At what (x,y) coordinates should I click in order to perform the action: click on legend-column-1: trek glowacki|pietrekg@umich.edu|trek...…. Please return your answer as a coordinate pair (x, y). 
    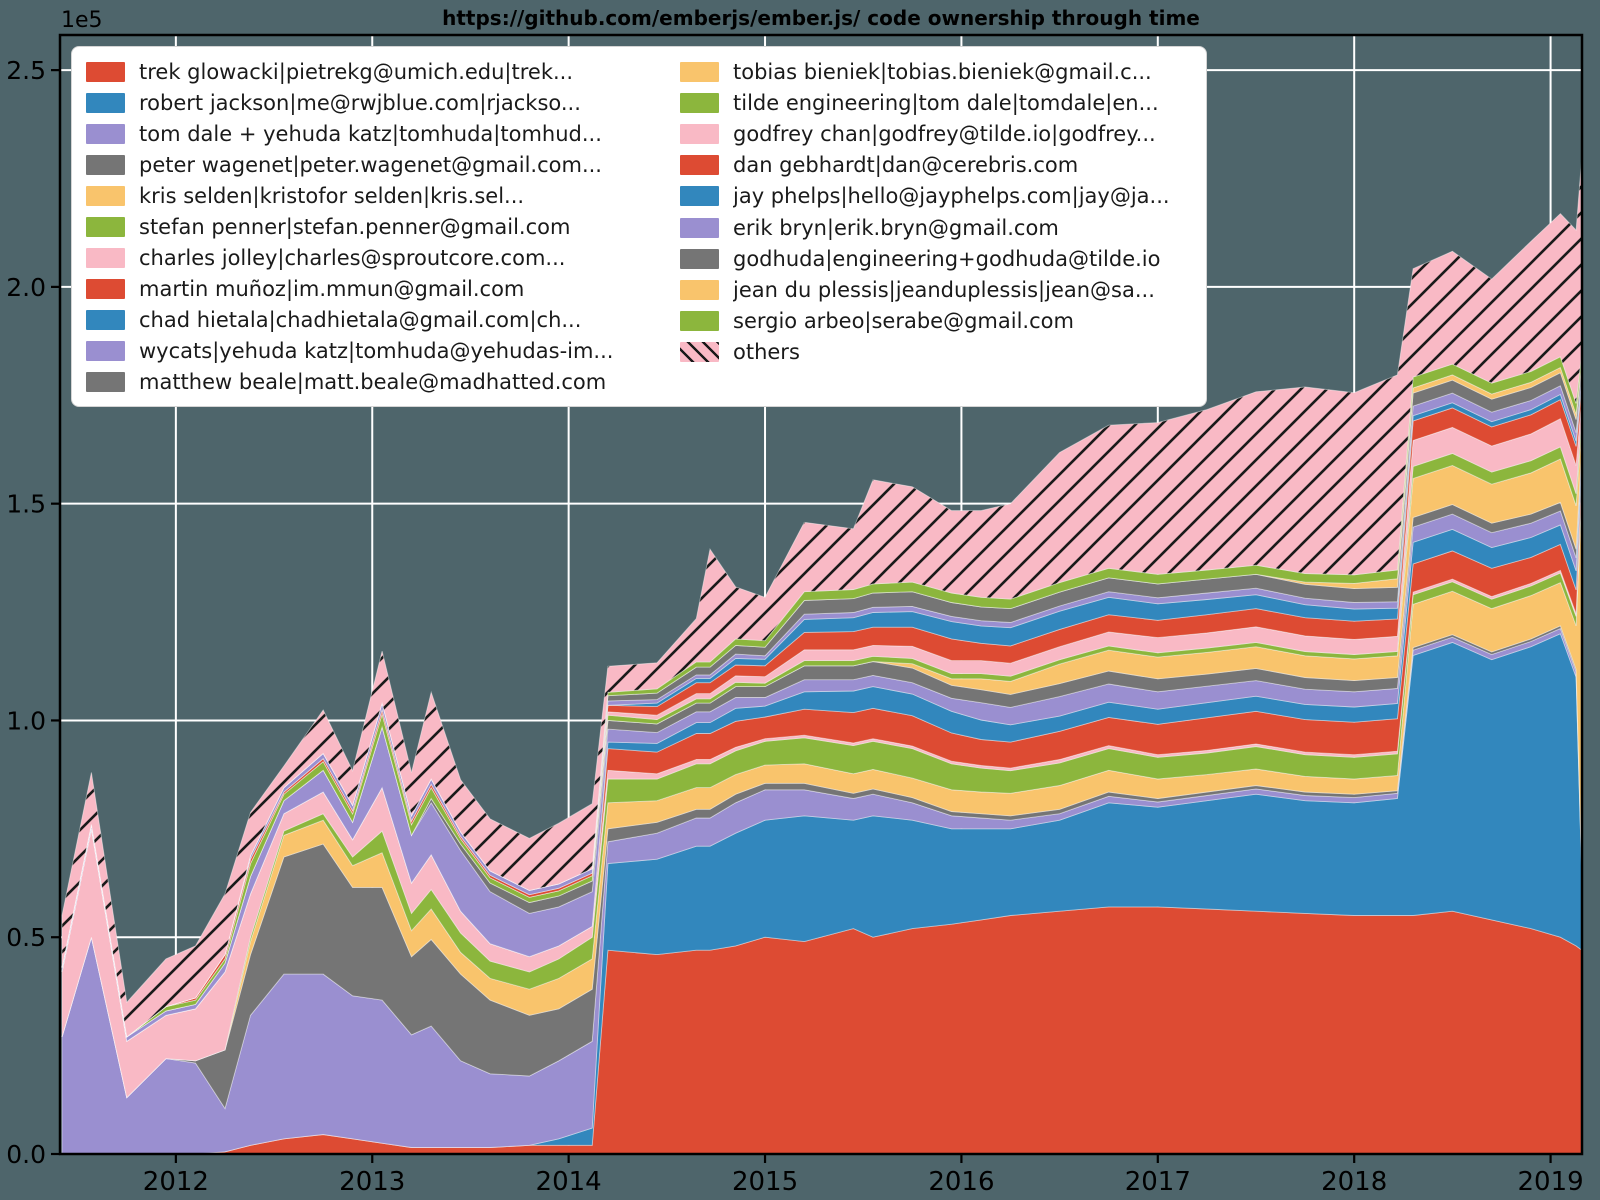
    Looking at the image, I should click on (383, 226).